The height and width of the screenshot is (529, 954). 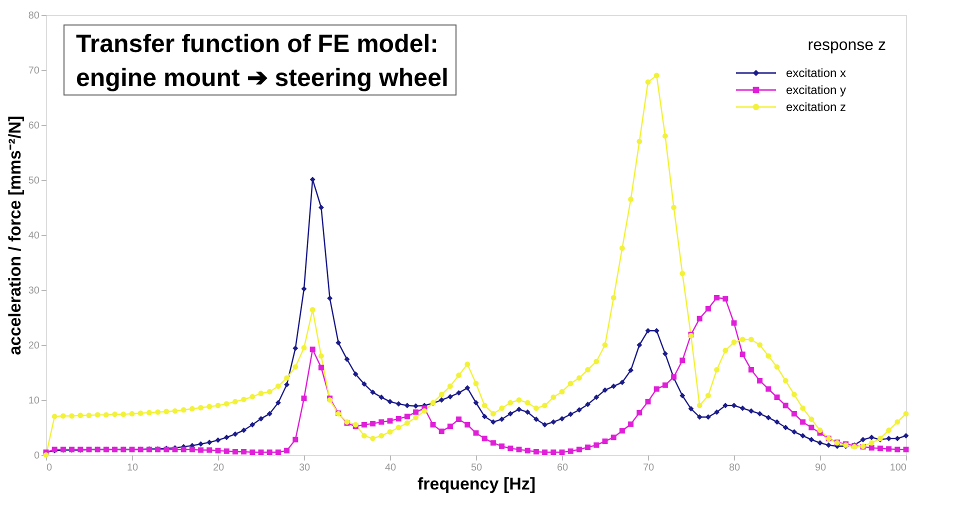 I want to click on x-tick-label: 90, so click(x=820, y=468).